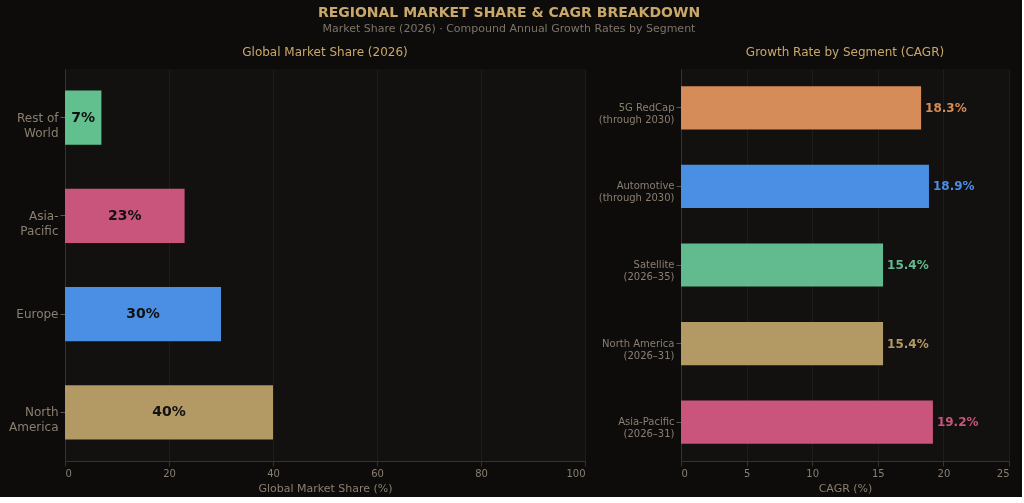  I want to click on y-tick-label: North America, so click(34, 420).